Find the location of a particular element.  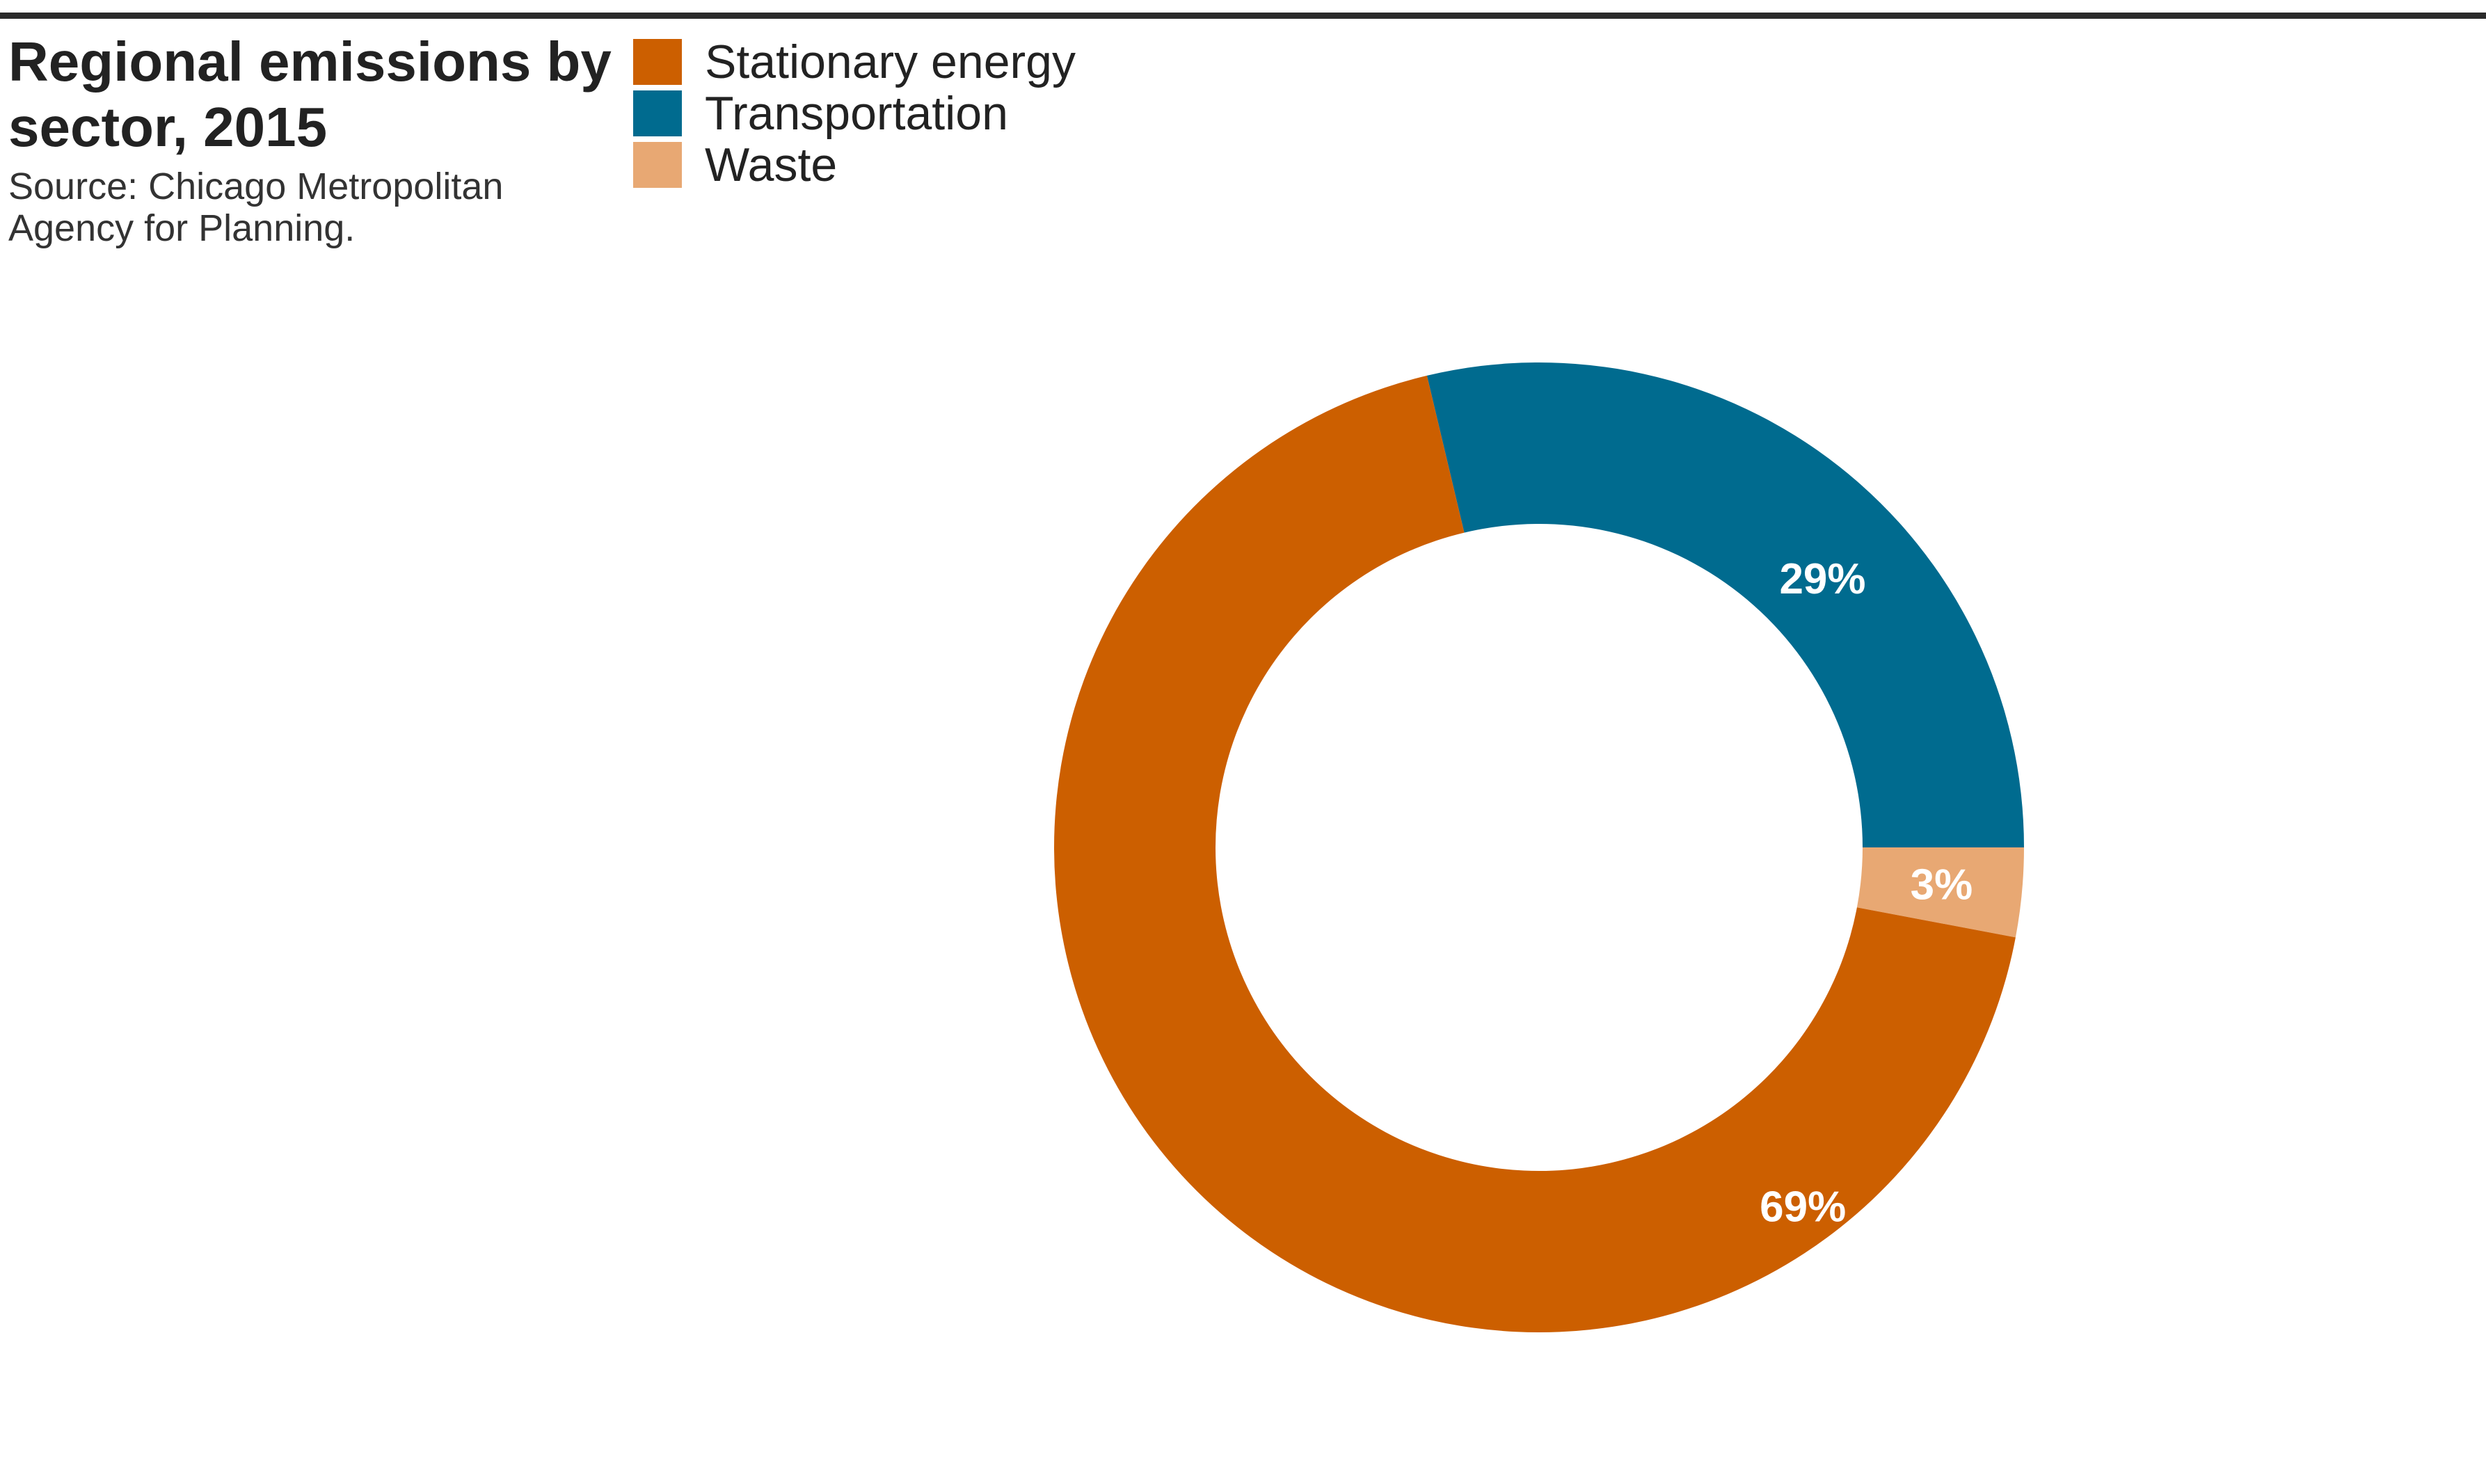

legend-label-waste: Waste is located at coordinates (771, 165).